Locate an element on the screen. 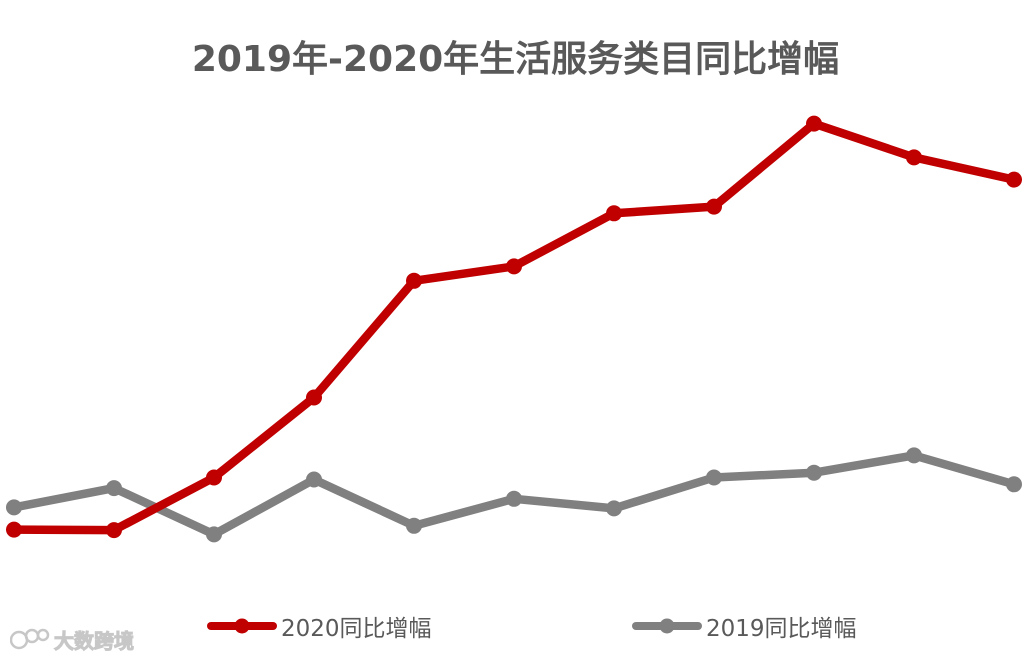 The image size is (1031, 658). legend-label-2020: 2020同比增幅 is located at coordinates (356, 629).